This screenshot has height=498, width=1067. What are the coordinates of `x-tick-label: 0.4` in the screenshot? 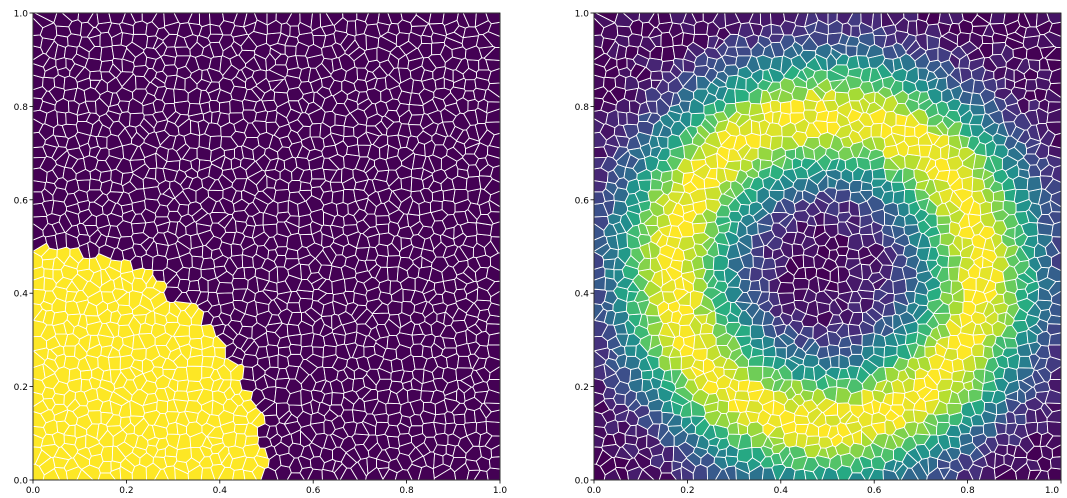 It's located at (781, 491).